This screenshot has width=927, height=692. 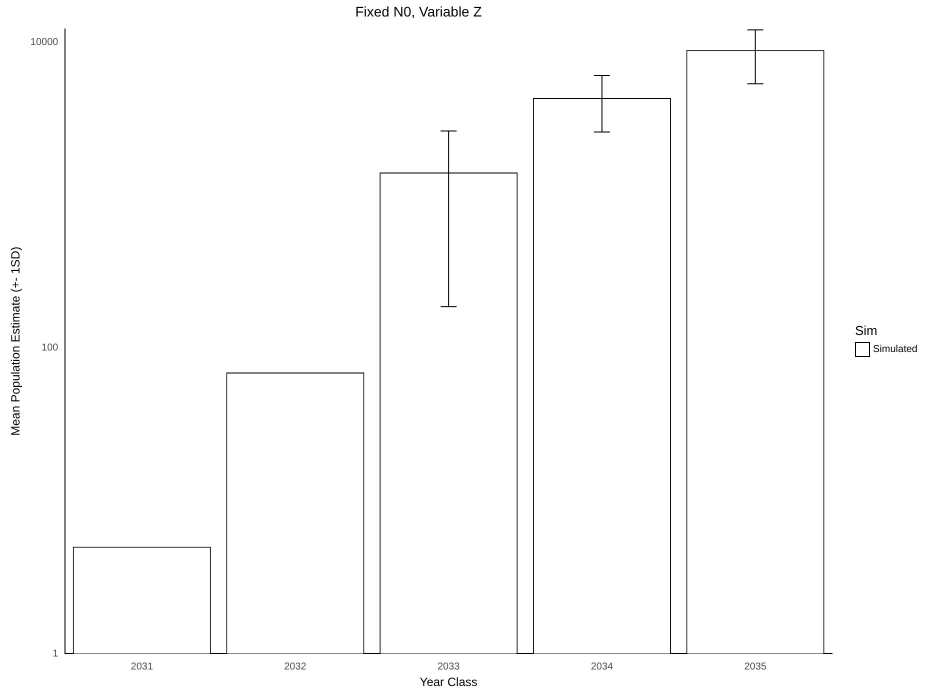 What do you see at coordinates (142, 666) in the screenshot?
I see `x-tick-label: 2031` at bounding box center [142, 666].